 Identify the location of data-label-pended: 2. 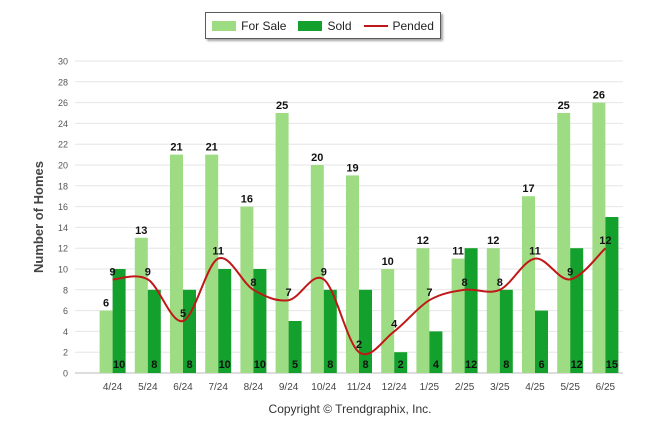
(359, 345).